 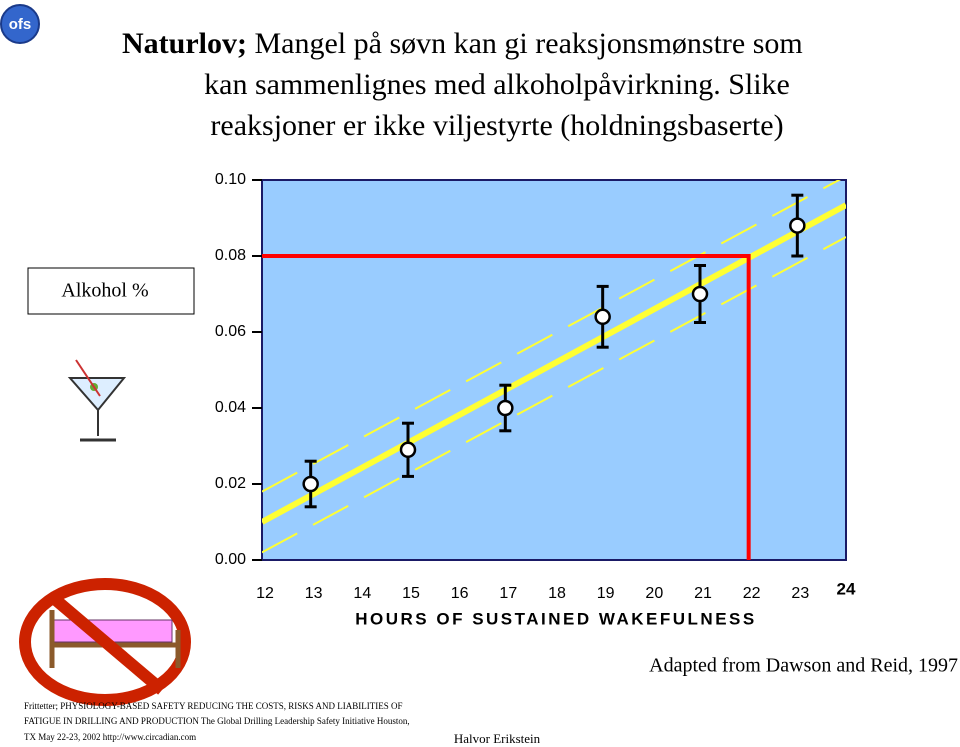 What do you see at coordinates (508, 593) in the screenshot?
I see `x-tick-label: 17` at bounding box center [508, 593].